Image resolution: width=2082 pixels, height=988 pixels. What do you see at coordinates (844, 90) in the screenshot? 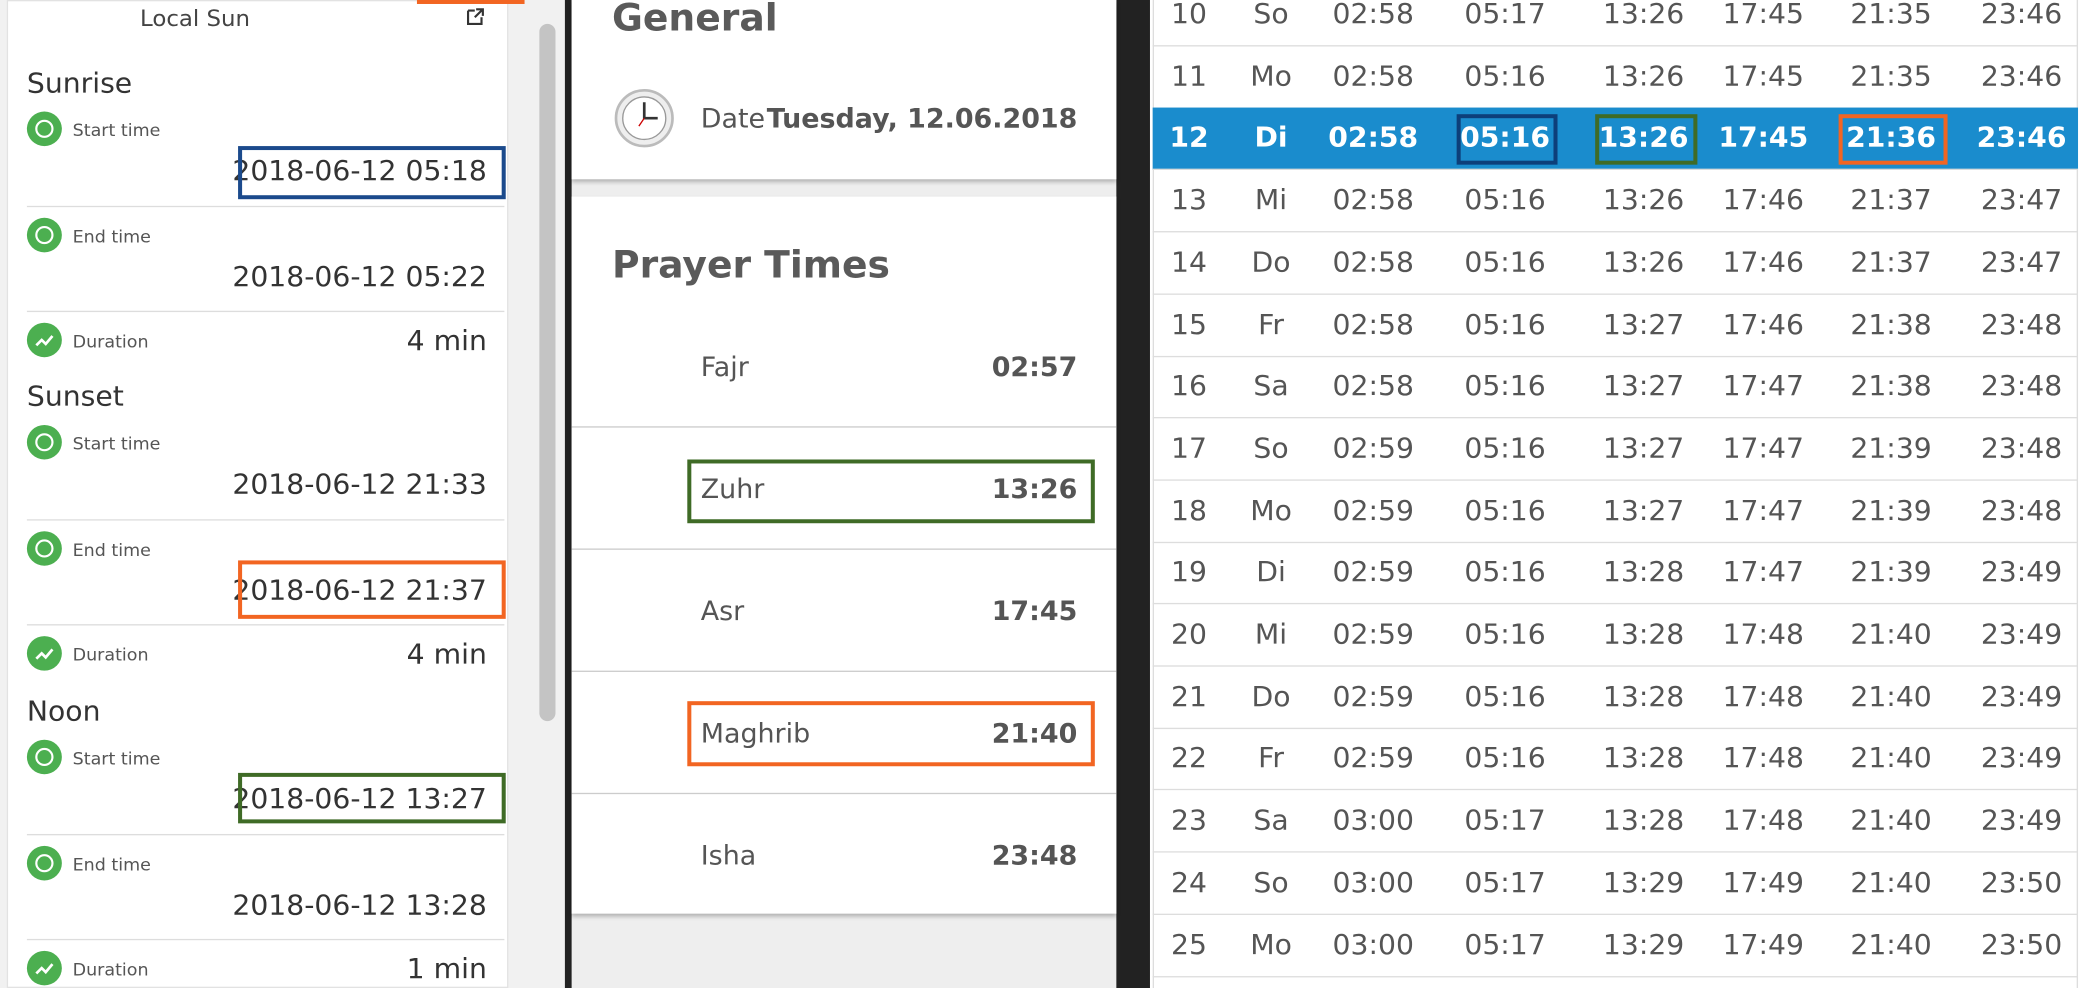
I see `general-card` at bounding box center [844, 90].